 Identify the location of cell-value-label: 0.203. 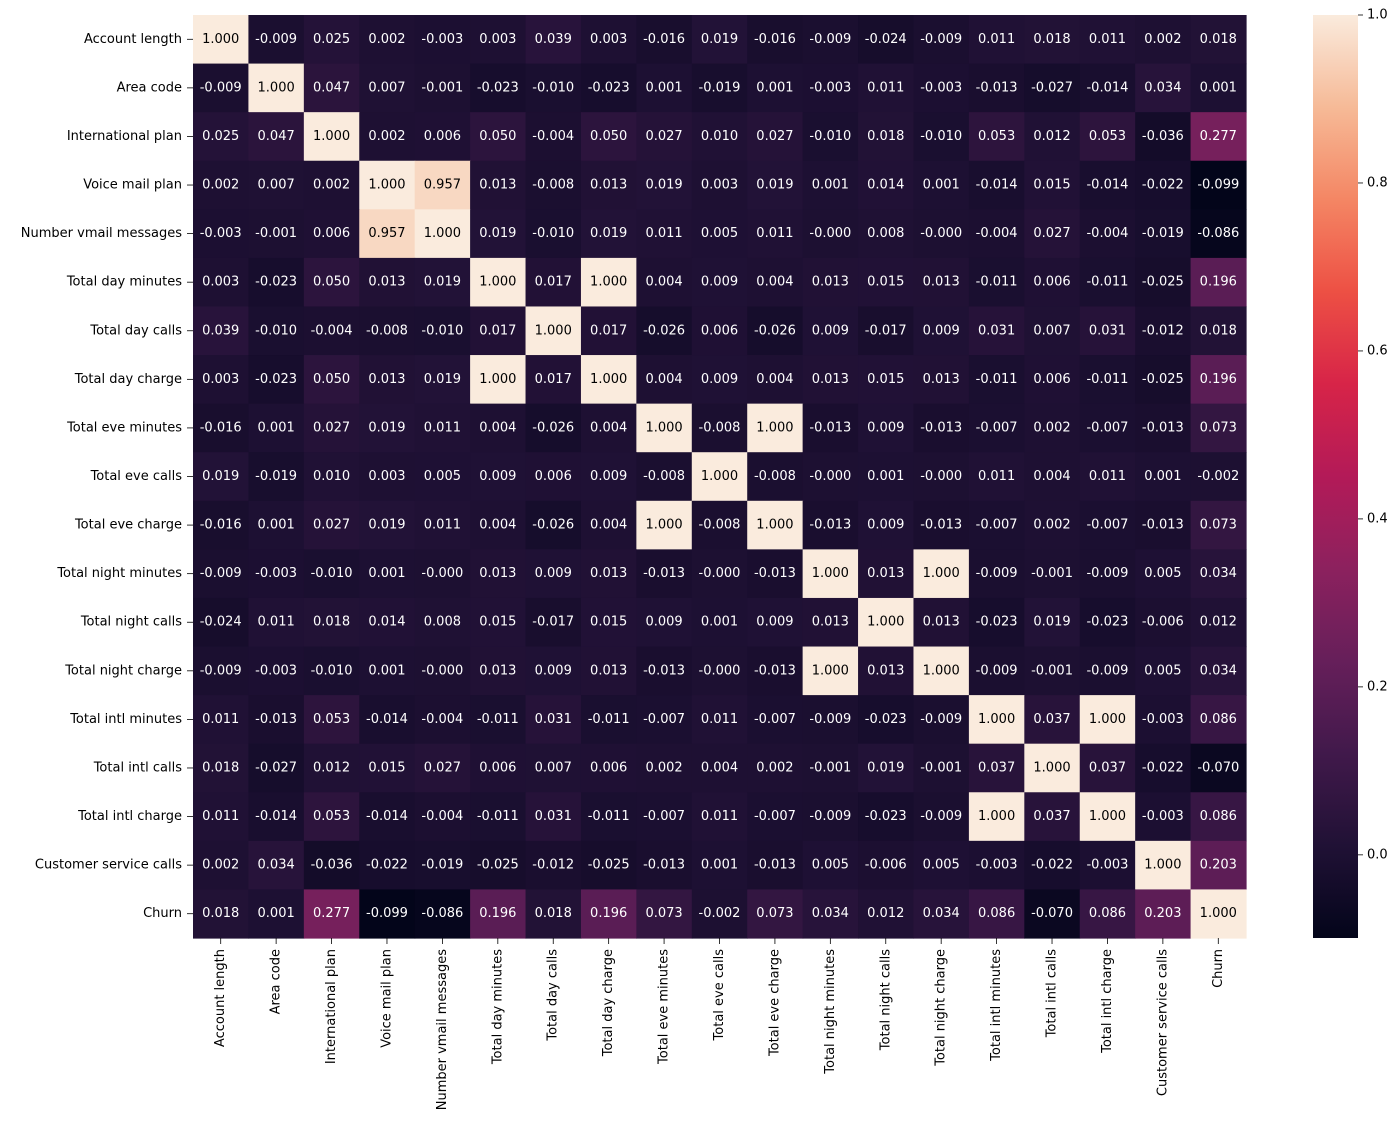
(1218, 865).